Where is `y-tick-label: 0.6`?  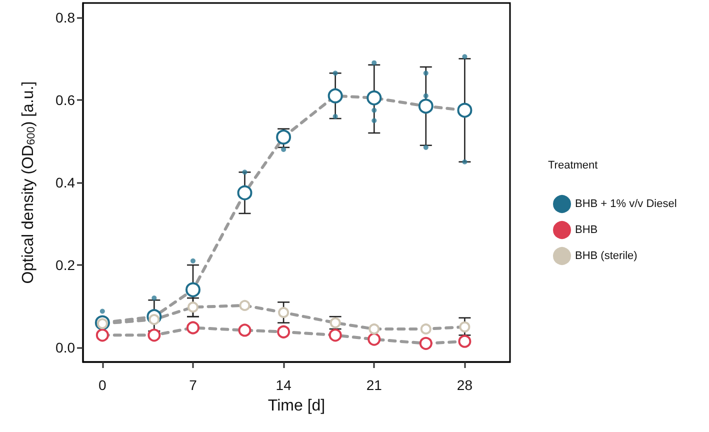
y-tick-label: 0.6 is located at coordinates (66, 100).